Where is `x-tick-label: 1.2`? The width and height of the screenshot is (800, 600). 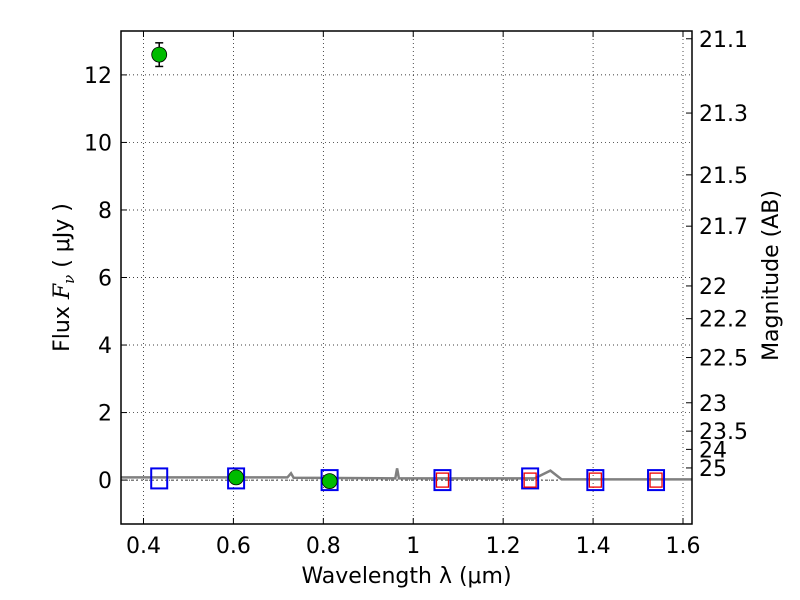
x-tick-label: 1.2 is located at coordinates (503, 546).